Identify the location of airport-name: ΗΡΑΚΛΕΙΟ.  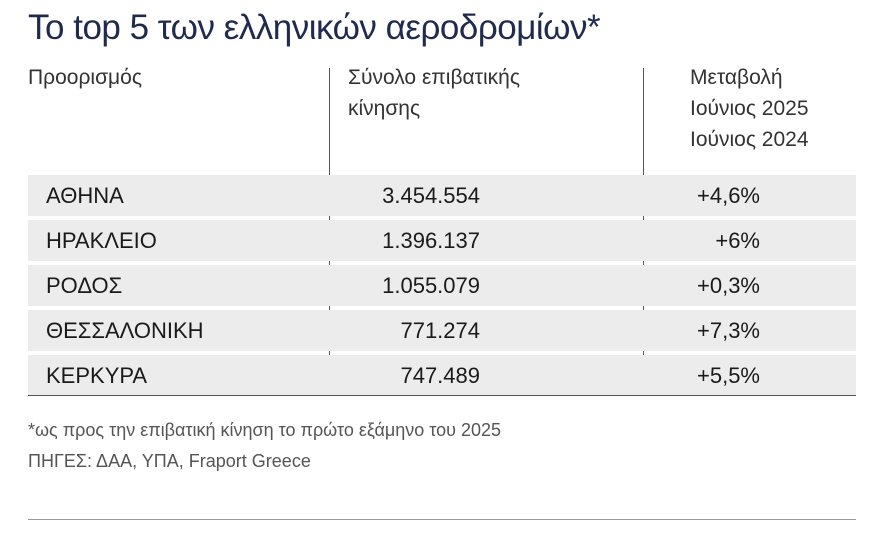
(101, 240).